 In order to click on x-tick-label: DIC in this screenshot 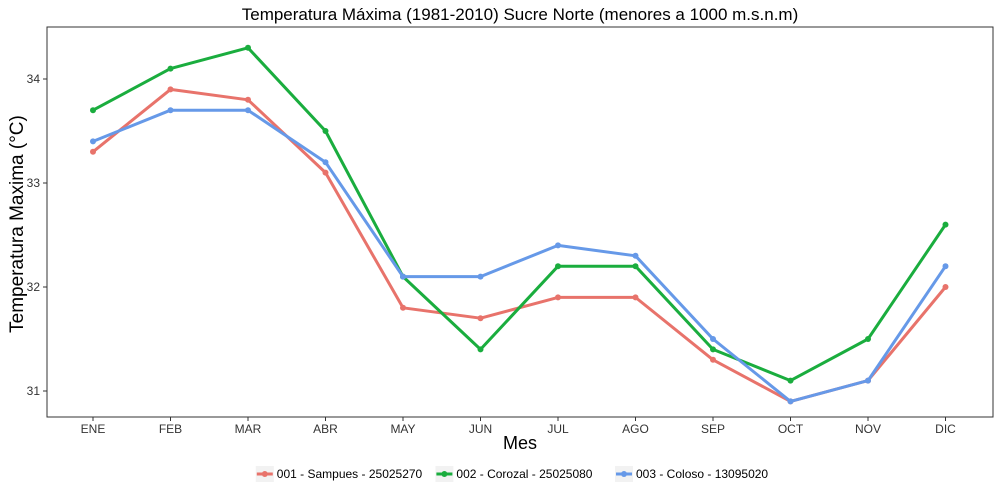, I will do `click(945, 429)`.